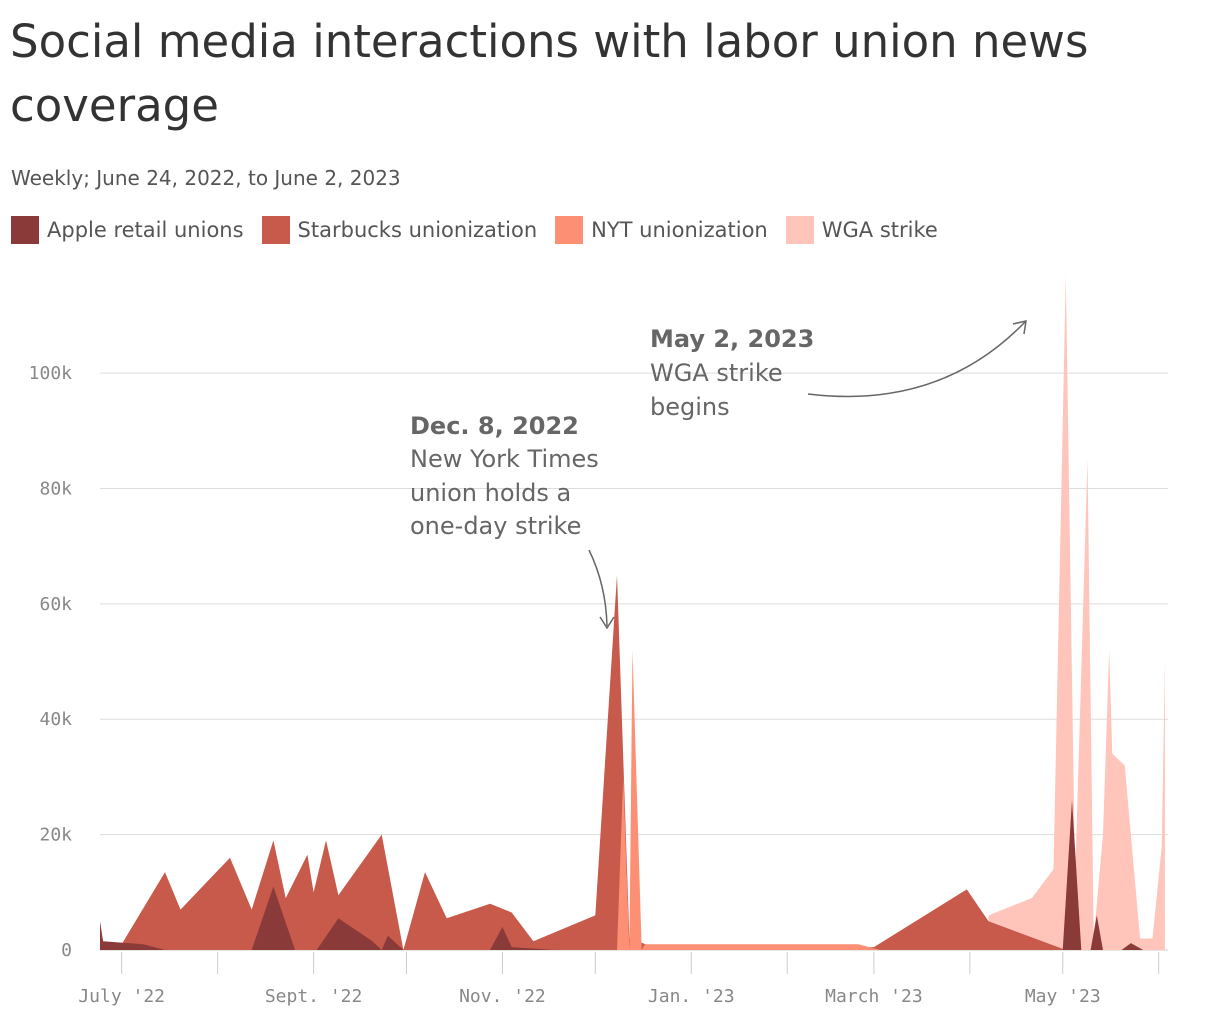  Describe the element at coordinates (799, 230) in the screenshot. I see `legend-swatch-wga` at that location.